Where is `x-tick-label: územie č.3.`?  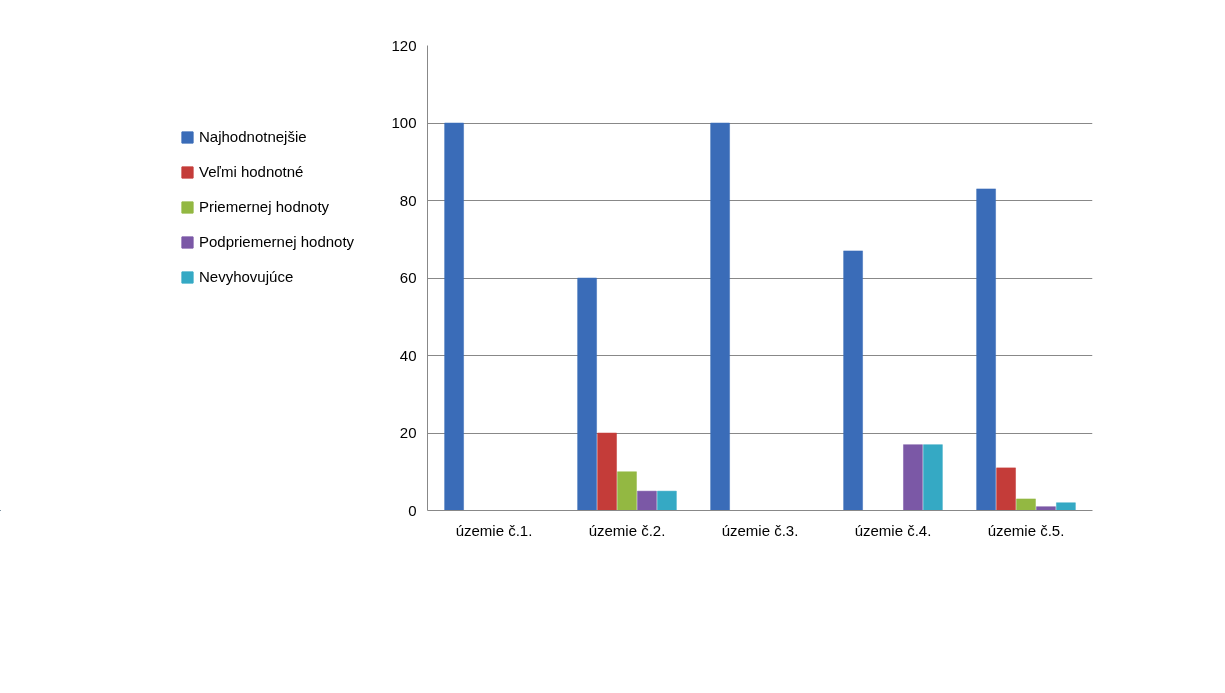
x-tick-label: územie č.3. is located at coordinates (760, 530).